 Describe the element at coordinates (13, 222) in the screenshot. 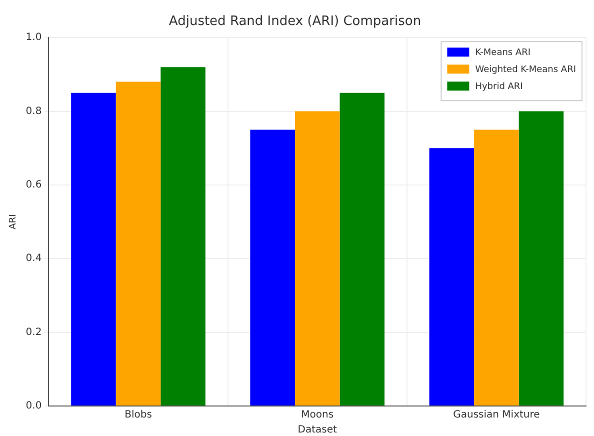

I see `y-axis-title: ARI` at that location.